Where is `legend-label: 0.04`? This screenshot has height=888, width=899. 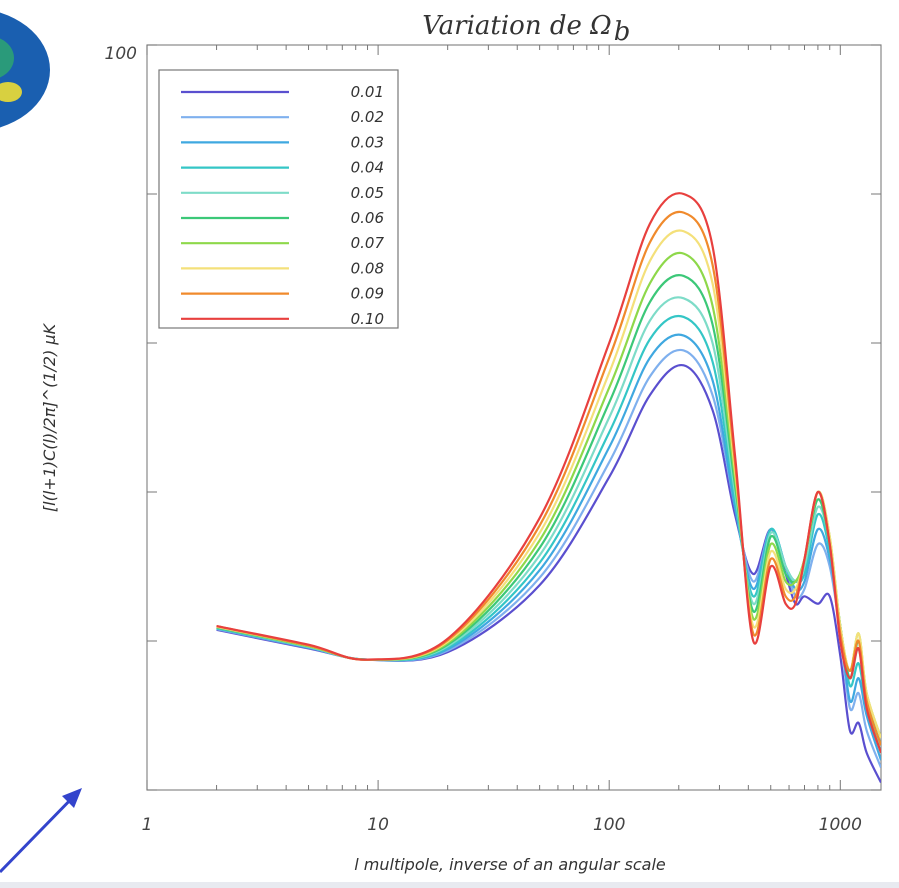 legend-label: 0.04 is located at coordinates (367, 168).